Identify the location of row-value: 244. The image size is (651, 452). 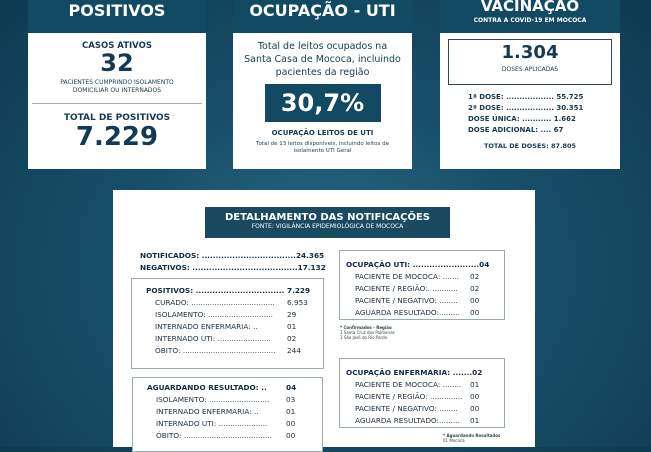
(294, 350).